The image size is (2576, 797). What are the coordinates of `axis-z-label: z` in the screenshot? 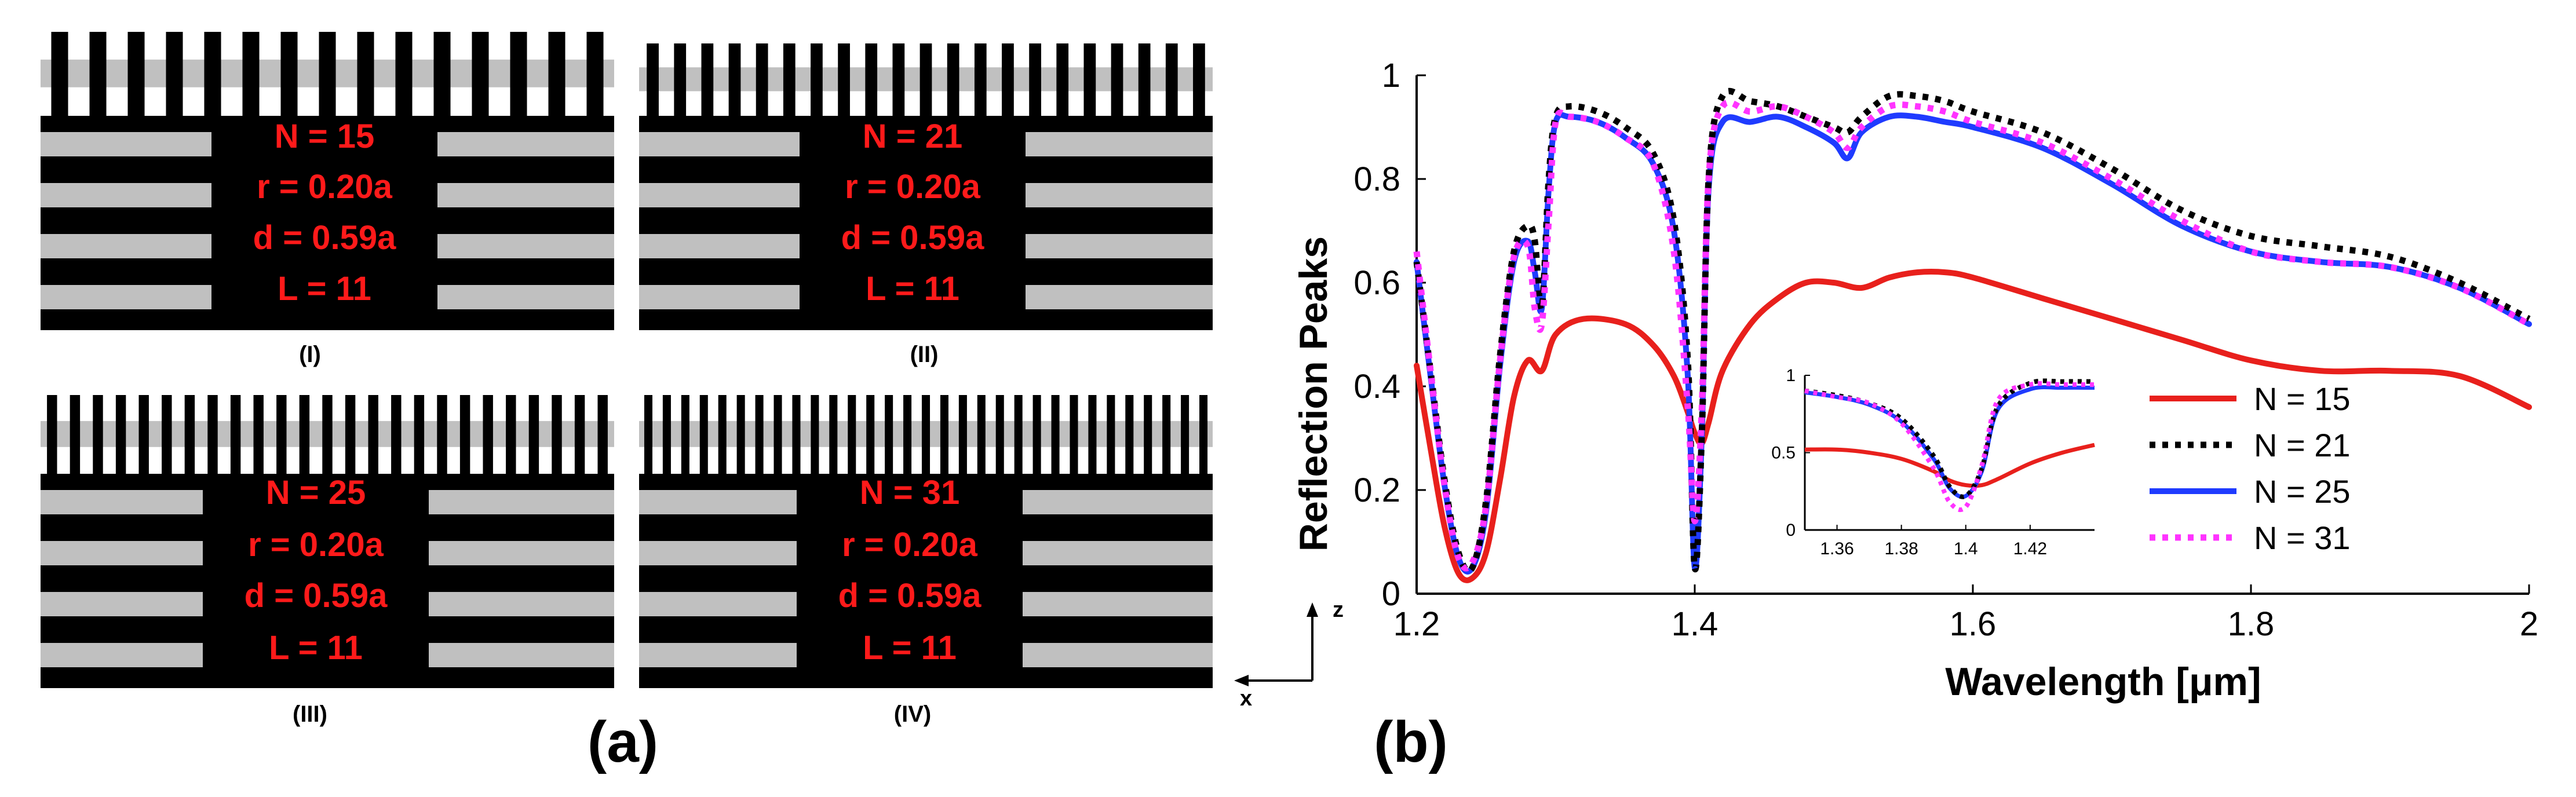 It's located at (1338, 610).